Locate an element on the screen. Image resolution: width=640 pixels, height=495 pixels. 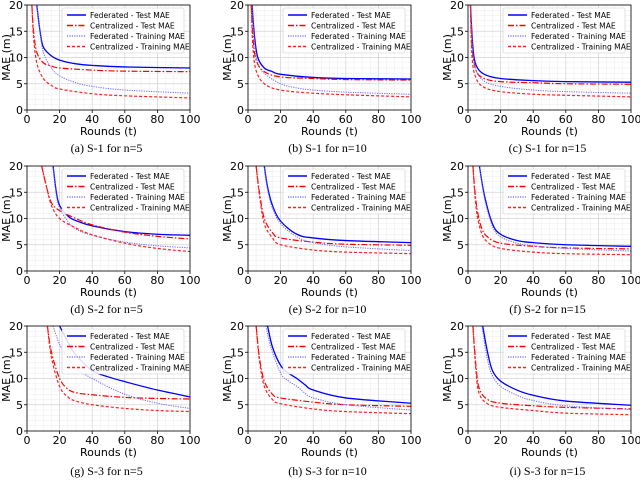
subplot-caption: (h) S-3 for n=10 is located at coordinates (327, 471).